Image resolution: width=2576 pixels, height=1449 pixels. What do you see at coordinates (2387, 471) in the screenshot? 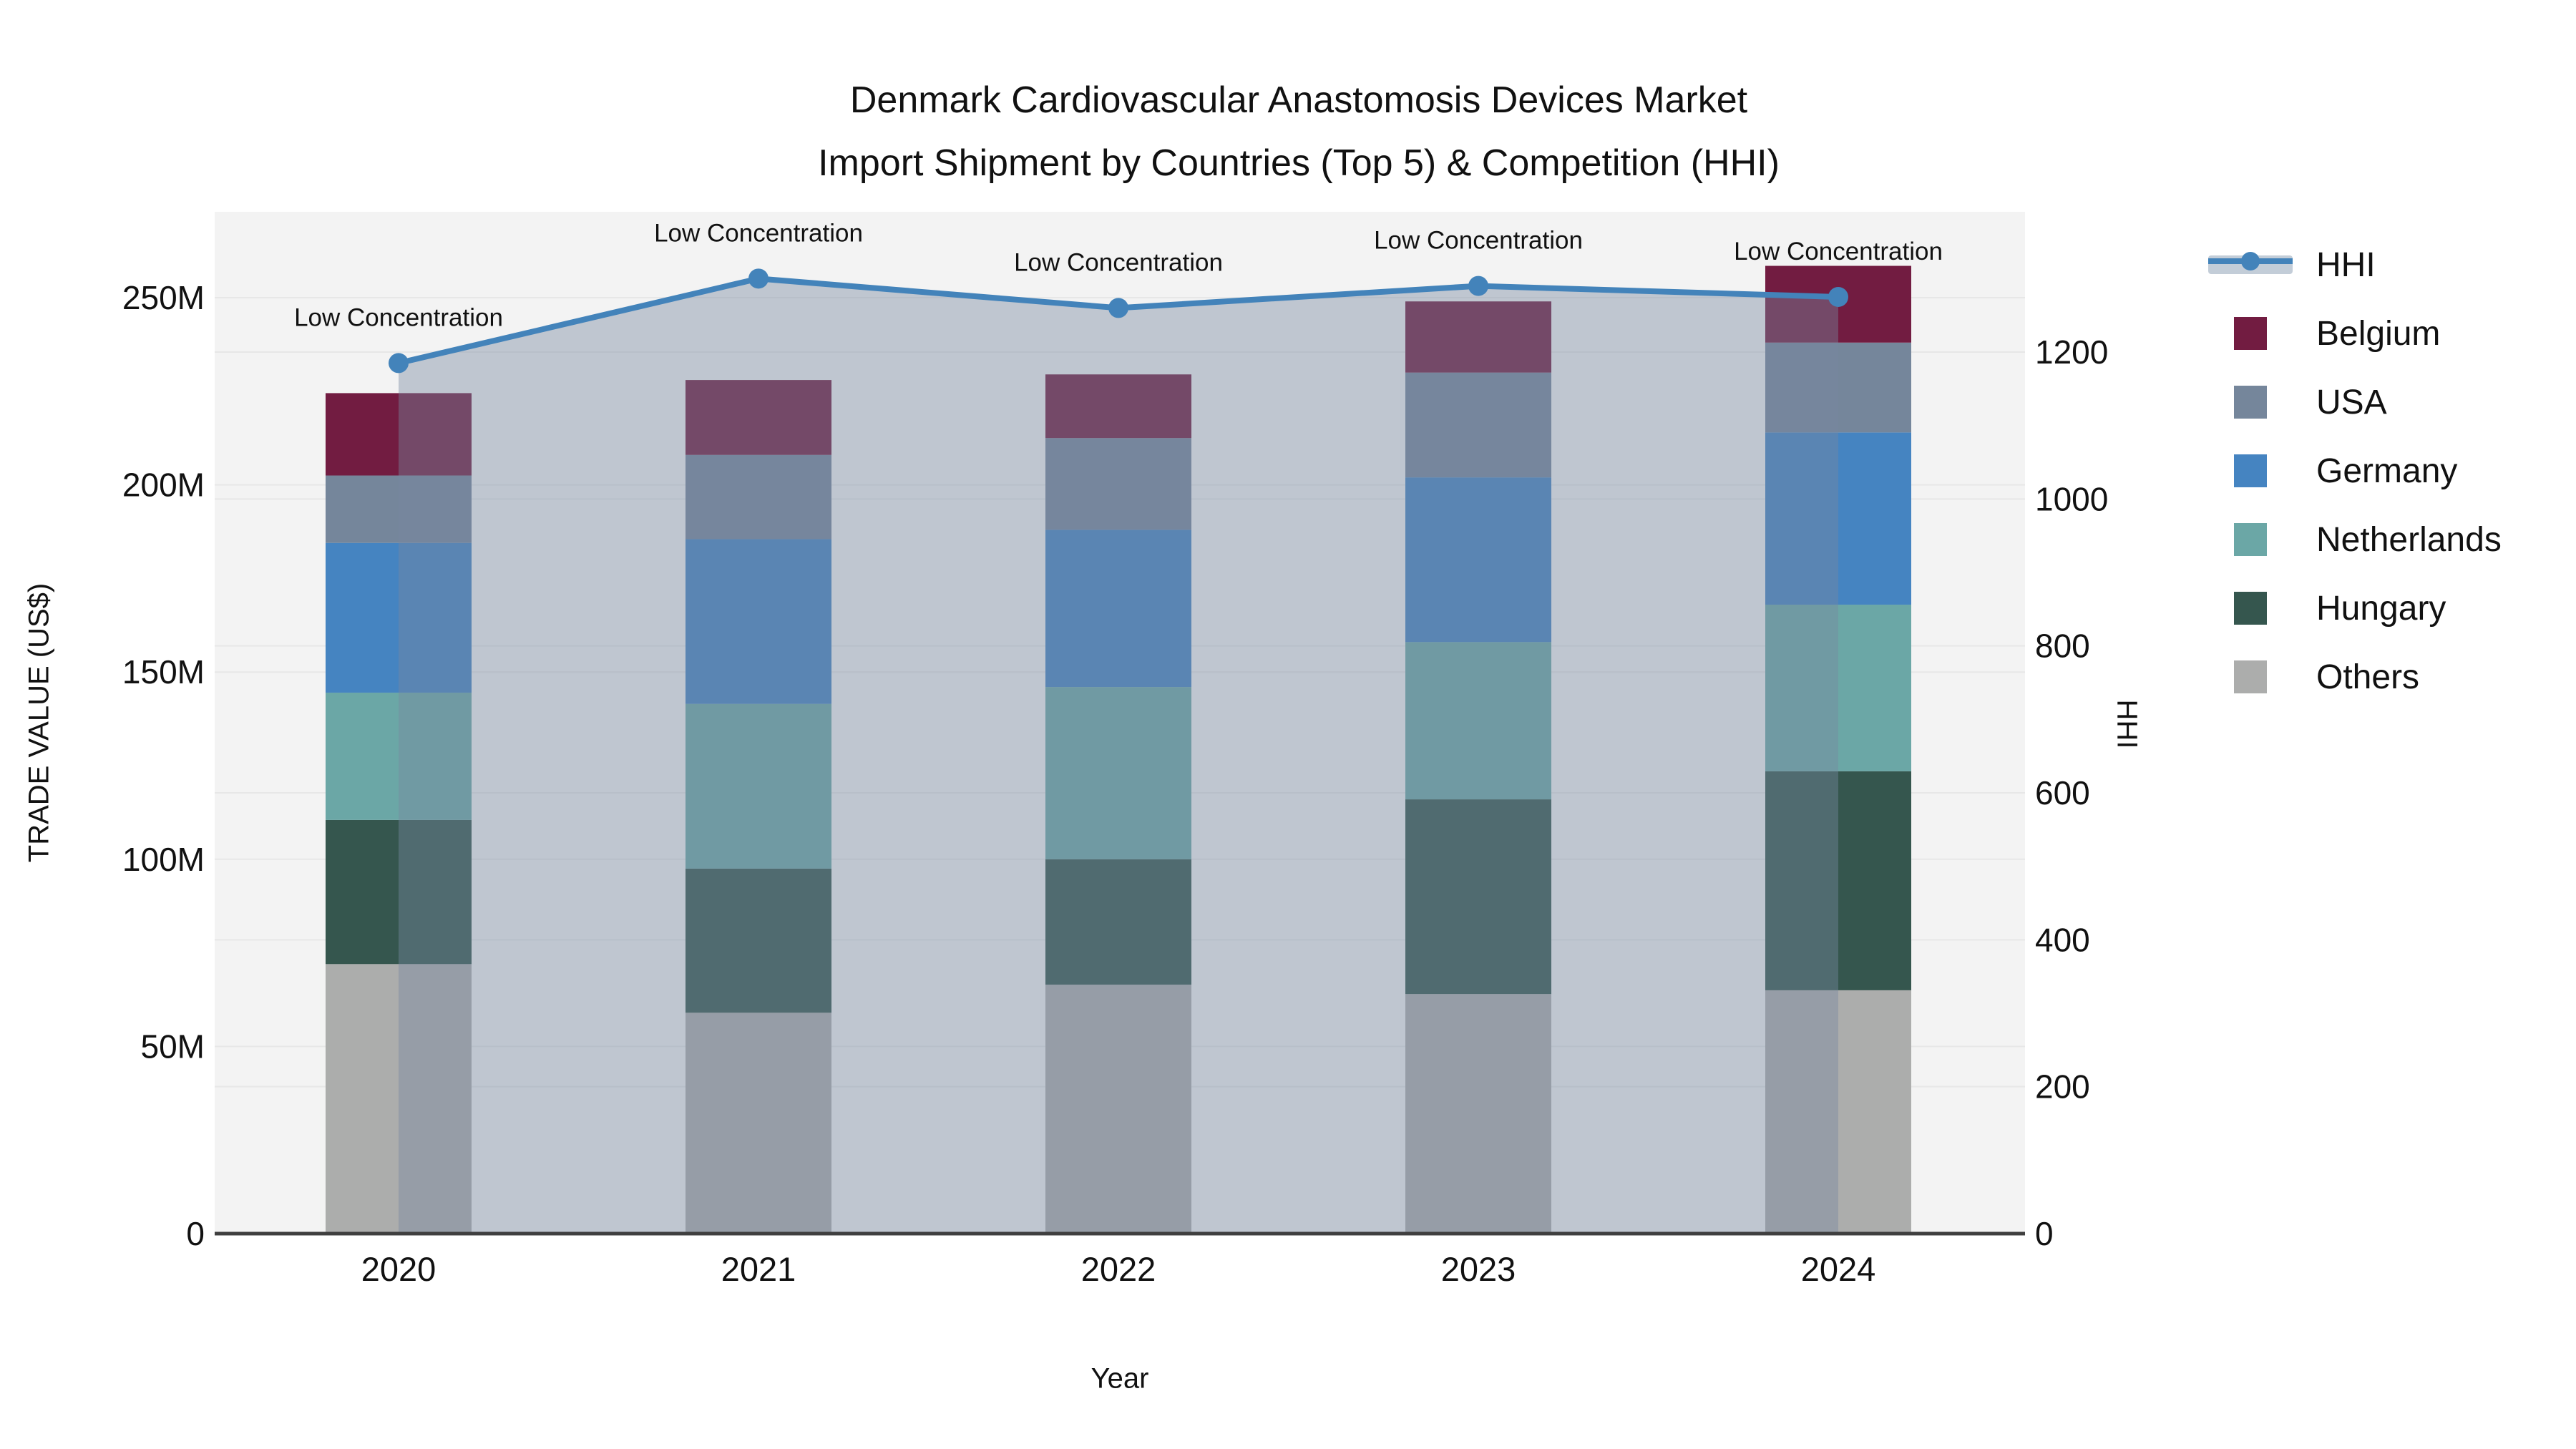
I see `legend-label: Germany` at bounding box center [2387, 471].